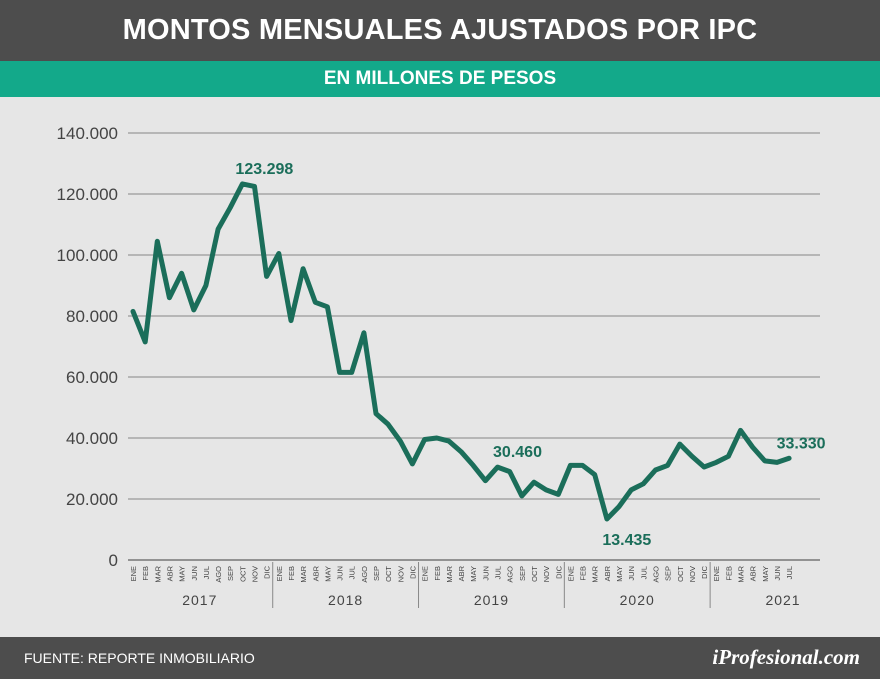 Image resolution: width=880 pixels, height=679 pixels. Describe the element at coordinates (92, 377) in the screenshot. I see `y-tick-label: 60.000` at that location.